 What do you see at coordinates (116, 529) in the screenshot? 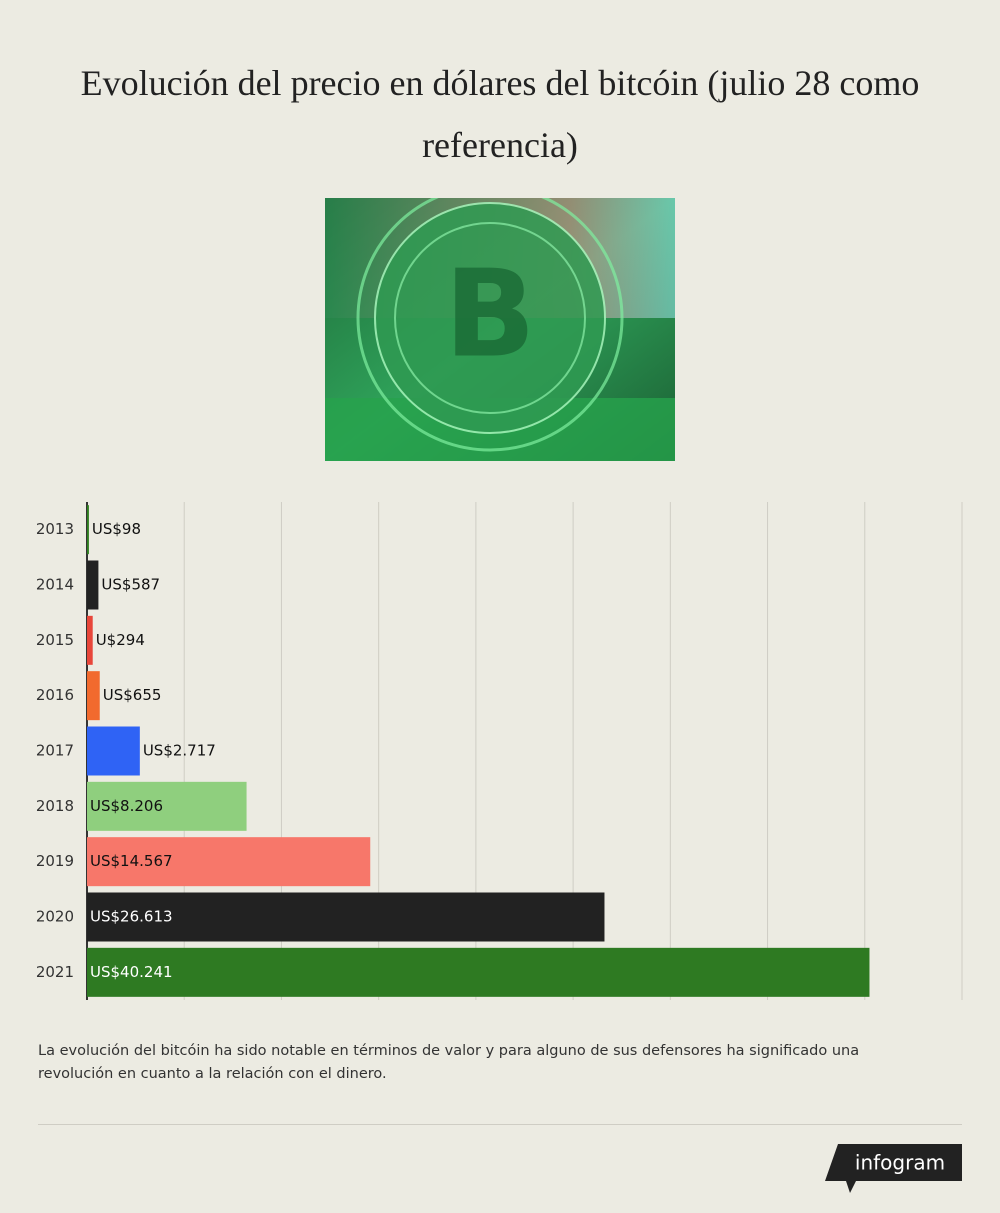
I see `value-label: US$98` at bounding box center [116, 529].